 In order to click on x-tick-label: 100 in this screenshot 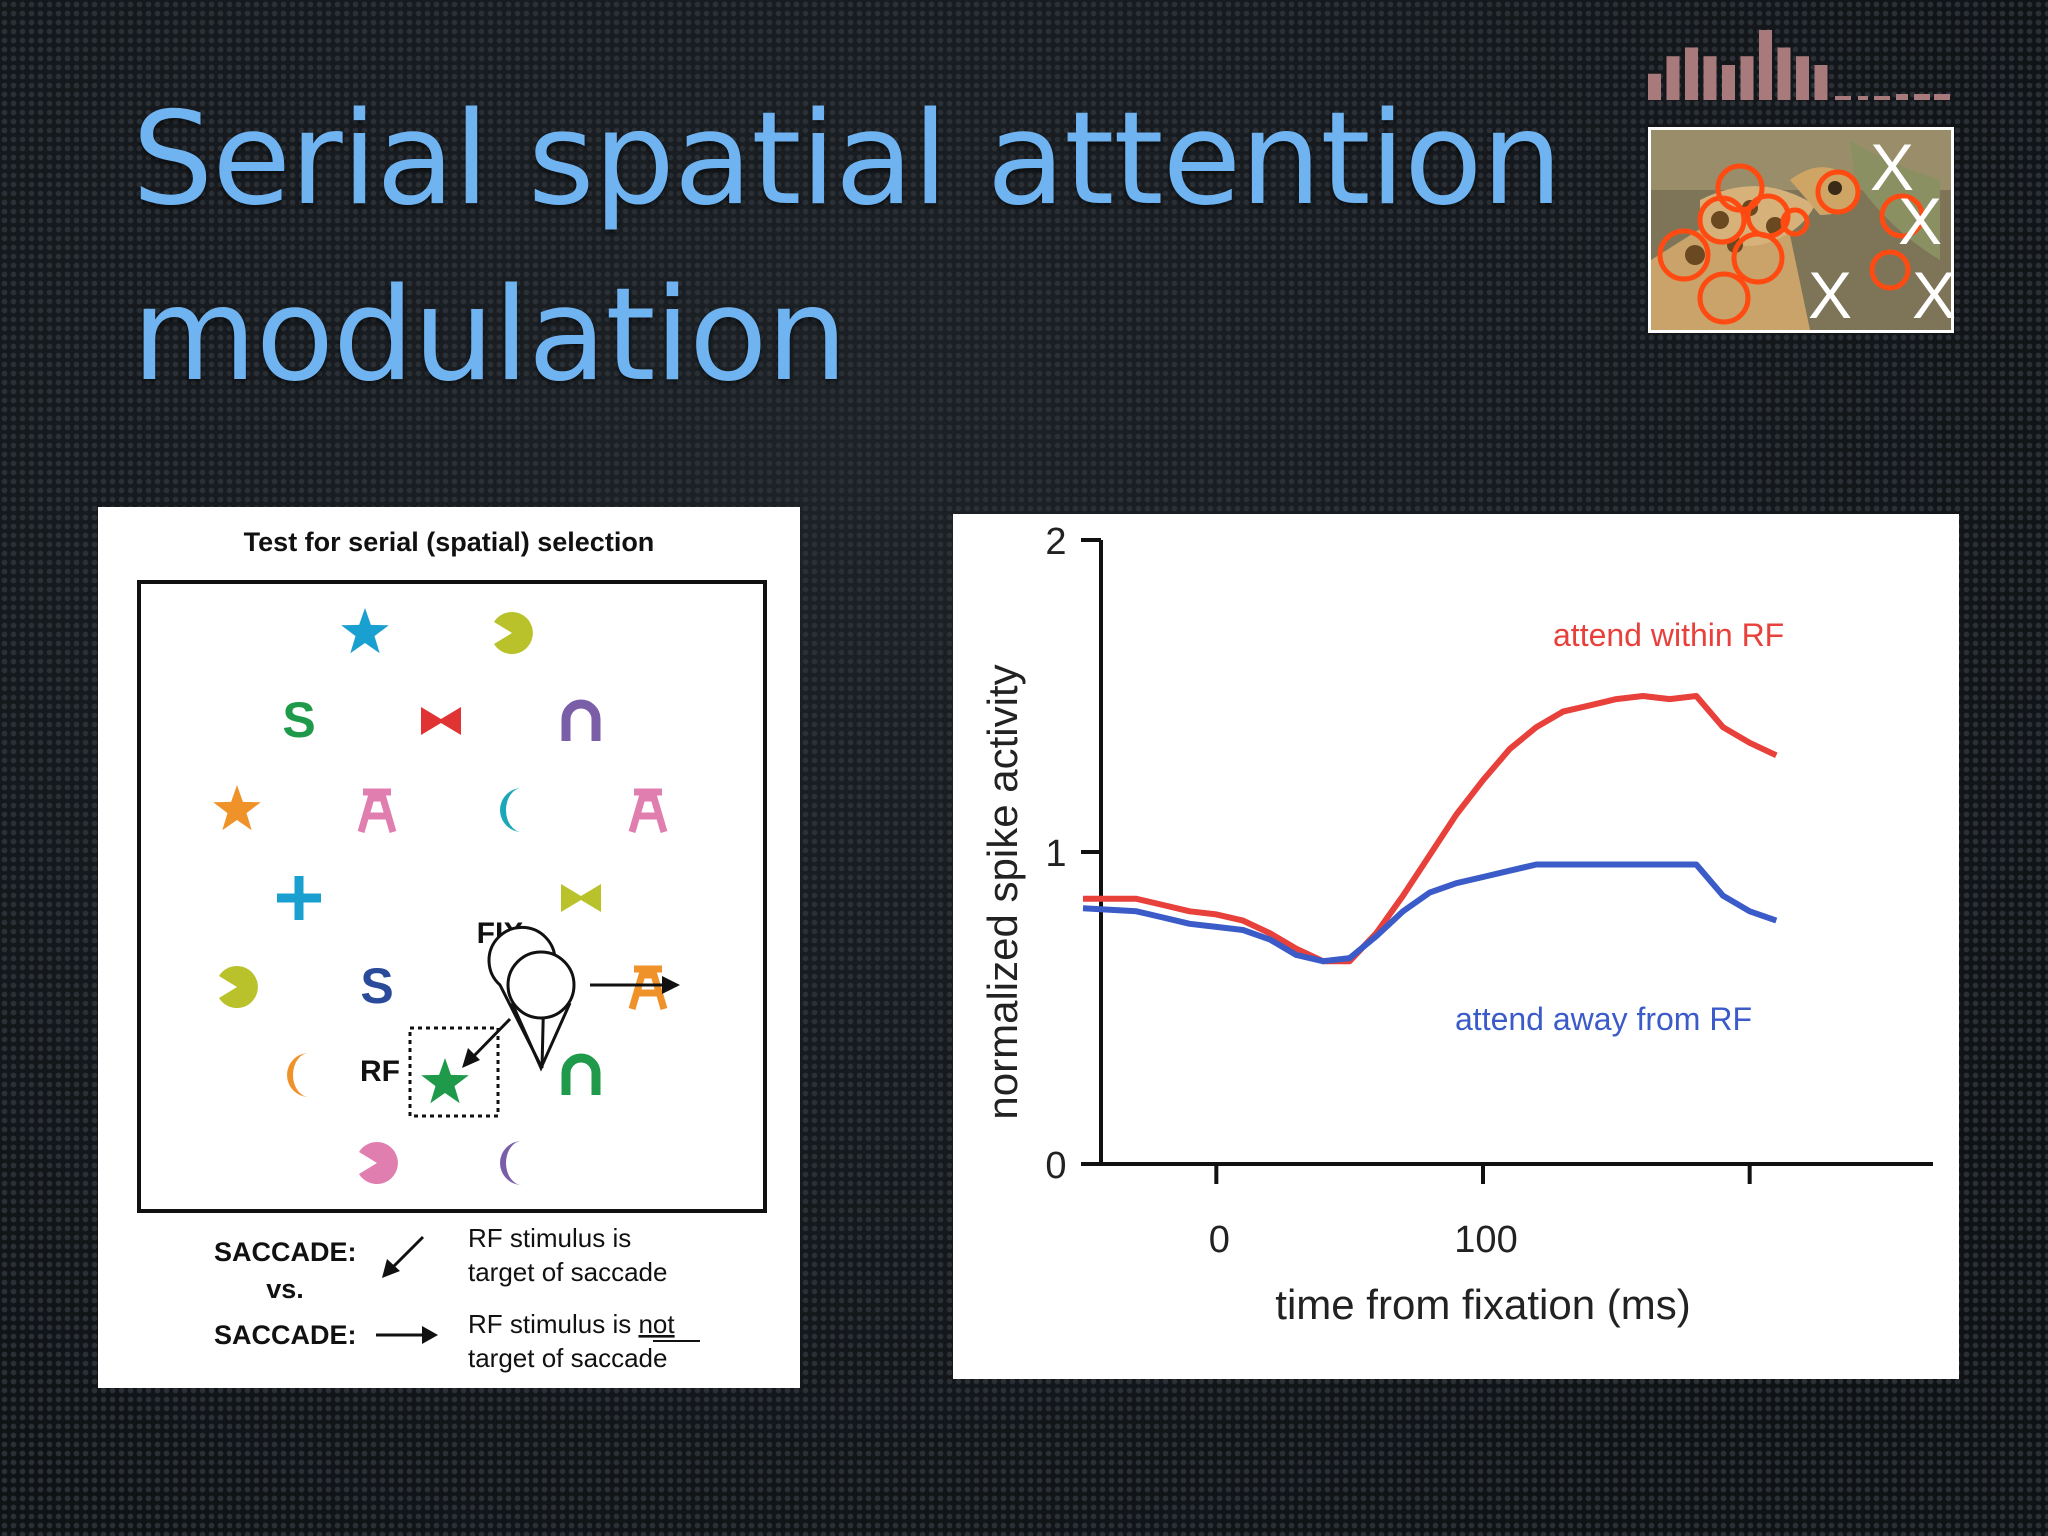, I will do `click(1485, 1240)`.